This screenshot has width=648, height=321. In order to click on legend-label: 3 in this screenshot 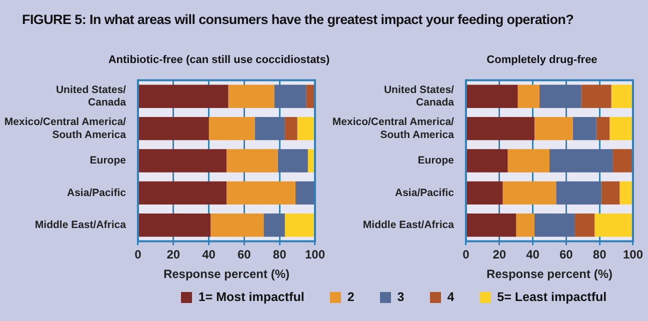, I will do `click(400, 297)`.